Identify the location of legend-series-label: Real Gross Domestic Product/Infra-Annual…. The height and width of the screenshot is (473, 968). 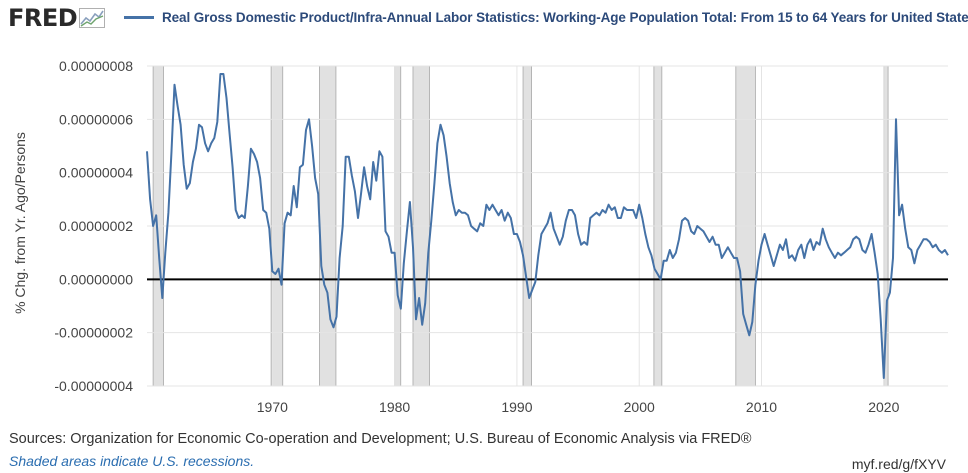
(565, 17).